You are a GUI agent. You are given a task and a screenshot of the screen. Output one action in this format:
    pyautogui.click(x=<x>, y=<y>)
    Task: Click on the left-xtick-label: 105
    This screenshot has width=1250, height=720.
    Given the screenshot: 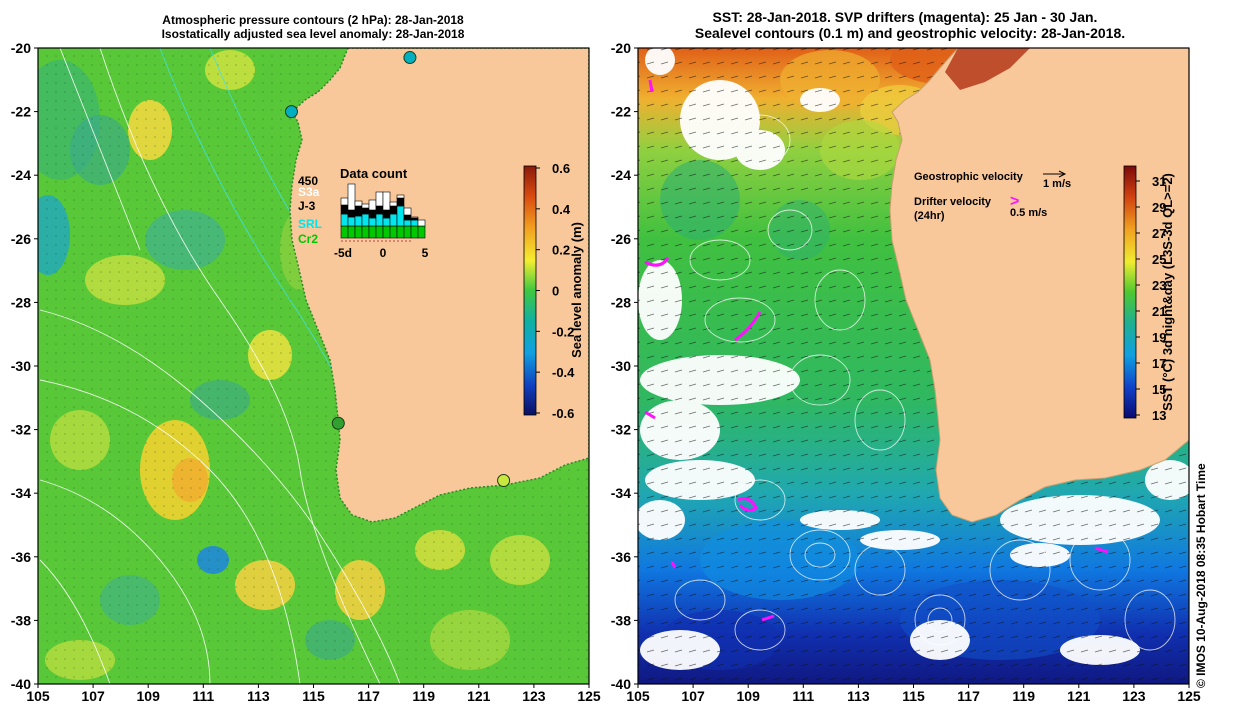 What is the action you would take?
    pyautogui.click(x=38, y=696)
    